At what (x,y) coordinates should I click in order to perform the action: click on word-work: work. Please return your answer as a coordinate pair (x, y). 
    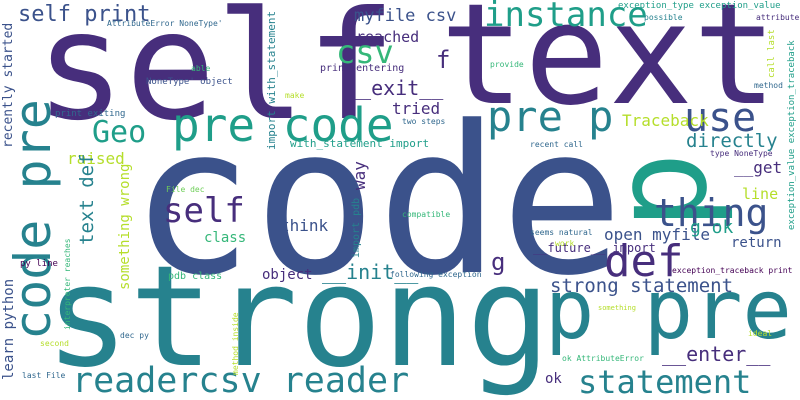
    Looking at the image, I should click on (564, 244).